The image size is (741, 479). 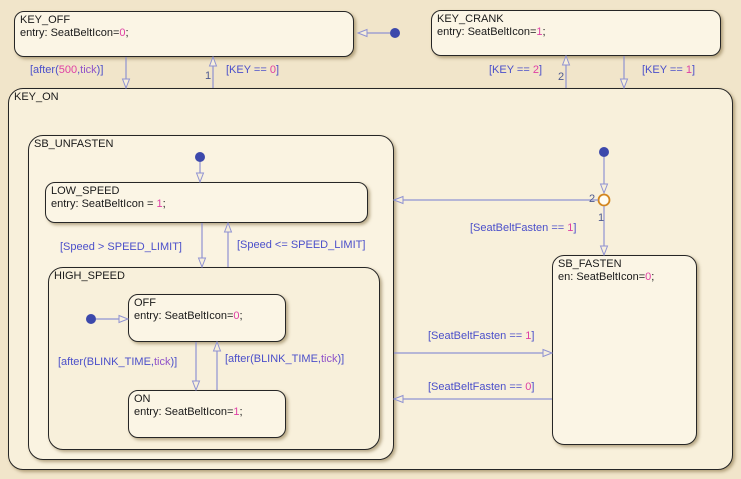 I want to click on state-on: ON entry: SeatBeltIcon=1;, so click(x=207, y=414).